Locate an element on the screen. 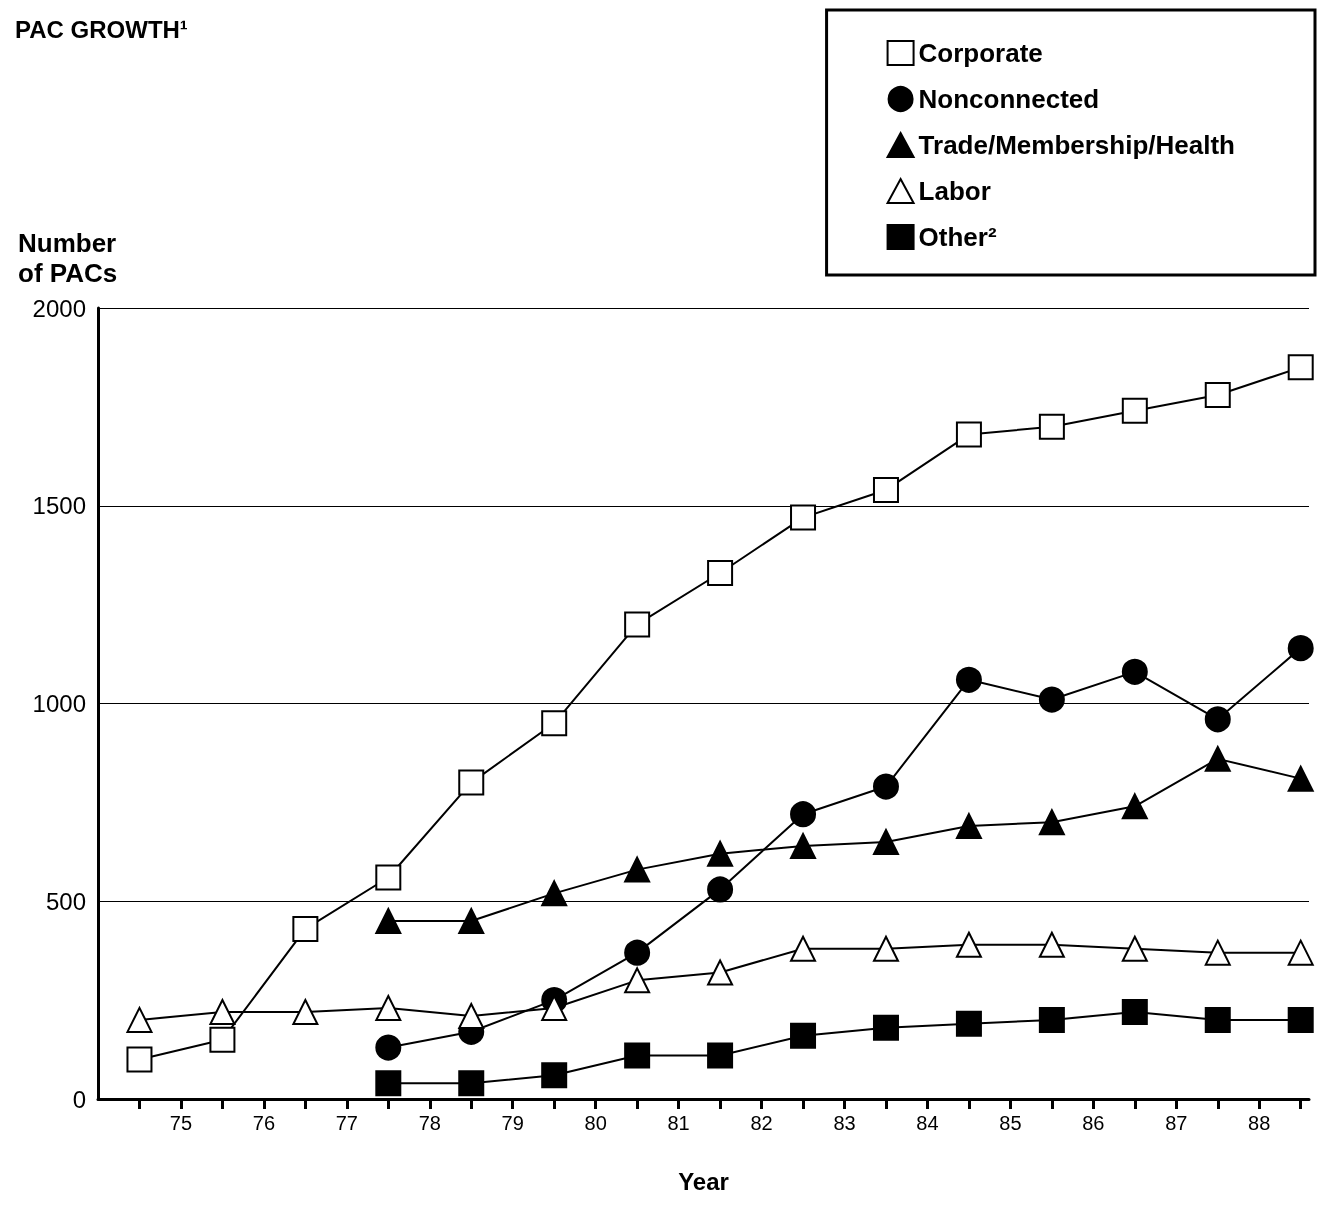 The width and height of the screenshot is (1325, 1208). y-tick-label: 1000 is located at coordinates (59, 703).